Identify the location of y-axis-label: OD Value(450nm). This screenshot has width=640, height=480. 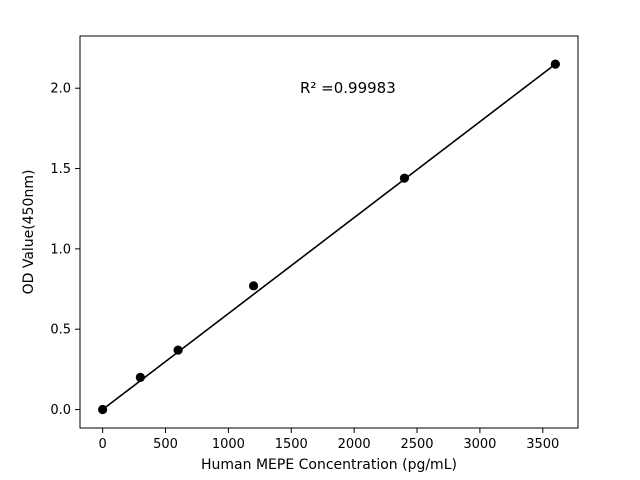
(29, 232).